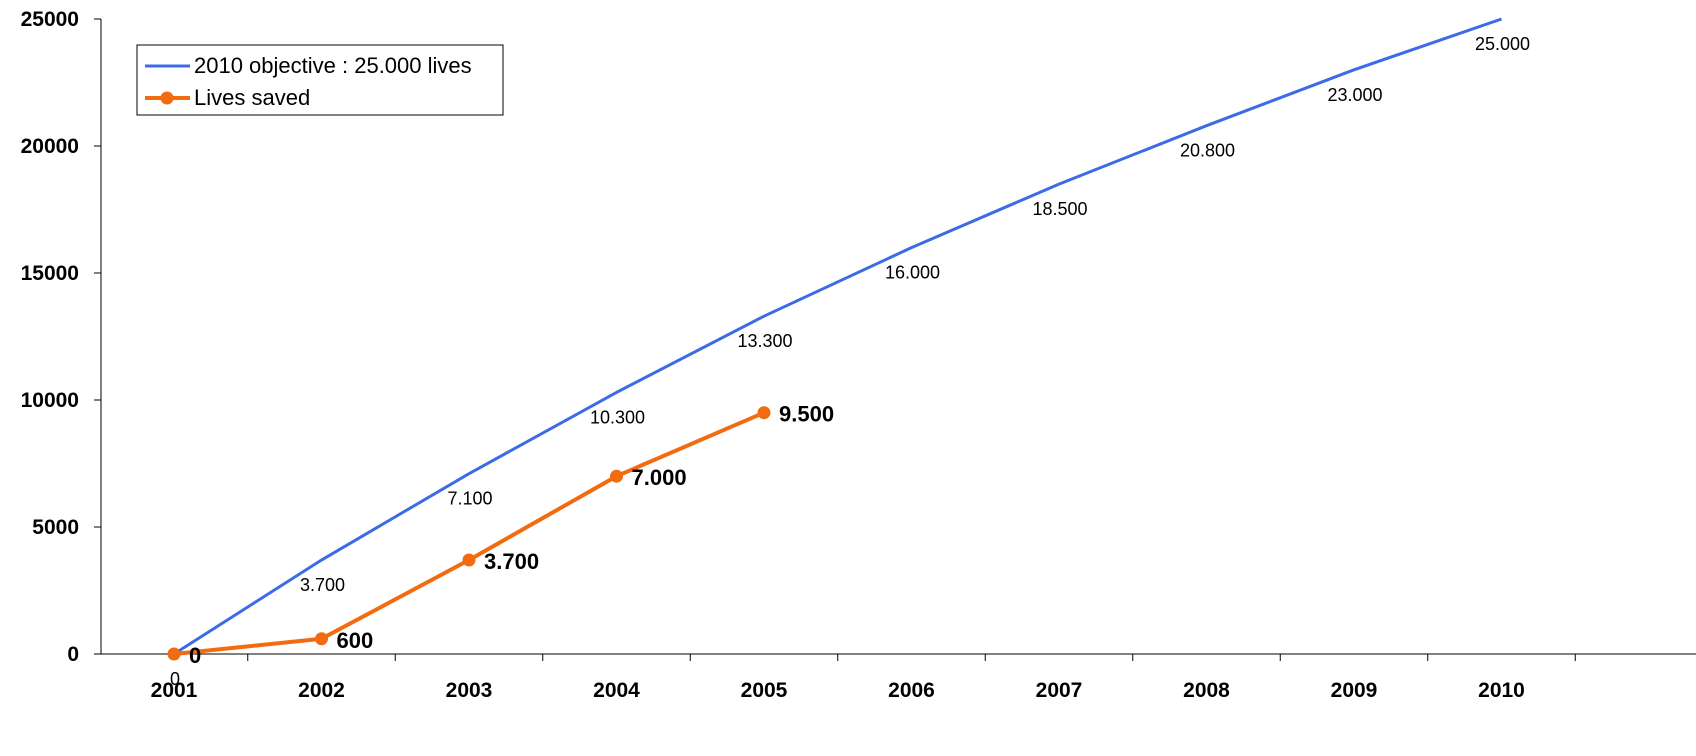  Describe the element at coordinates (1207, 151) in the screenshot. I see `data-label-objective: 20.800` at that location.